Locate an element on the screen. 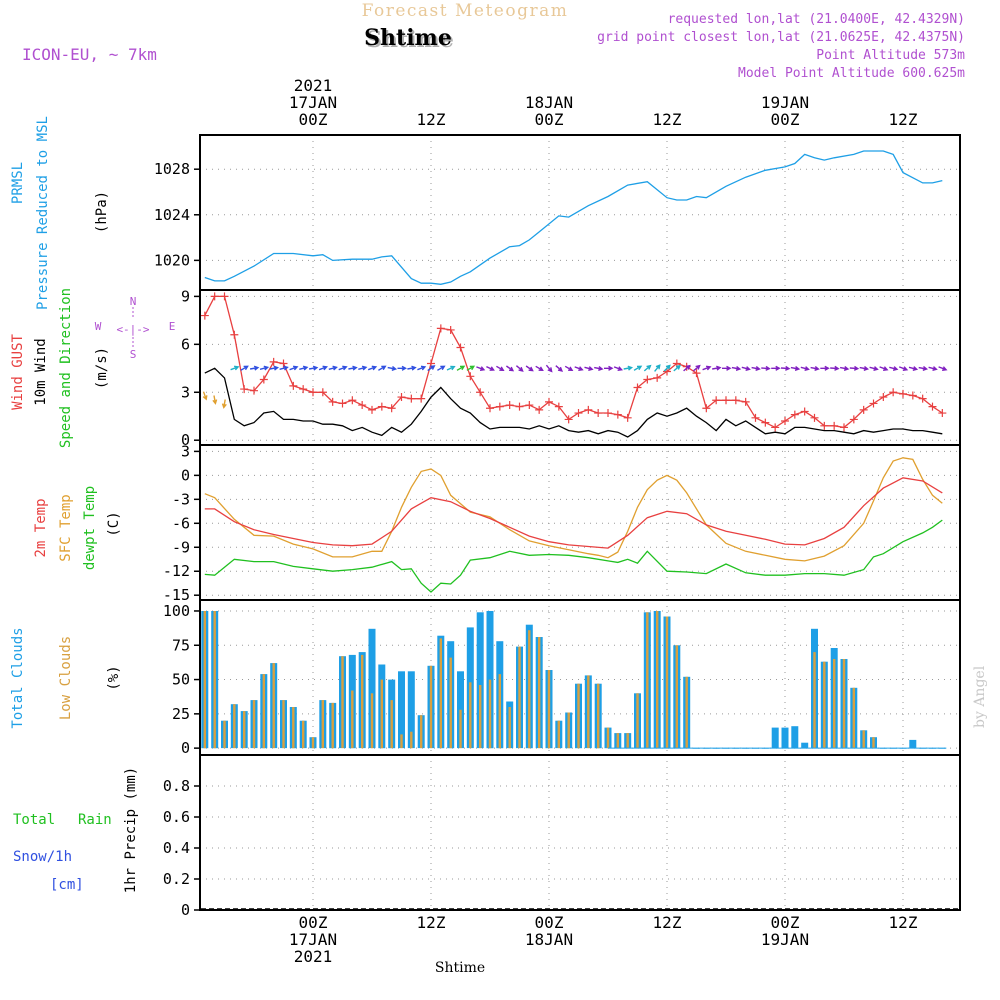 The image size is (1000, 1000). total-clouds-label: Total Clouds is located at coordinates (18, 677).